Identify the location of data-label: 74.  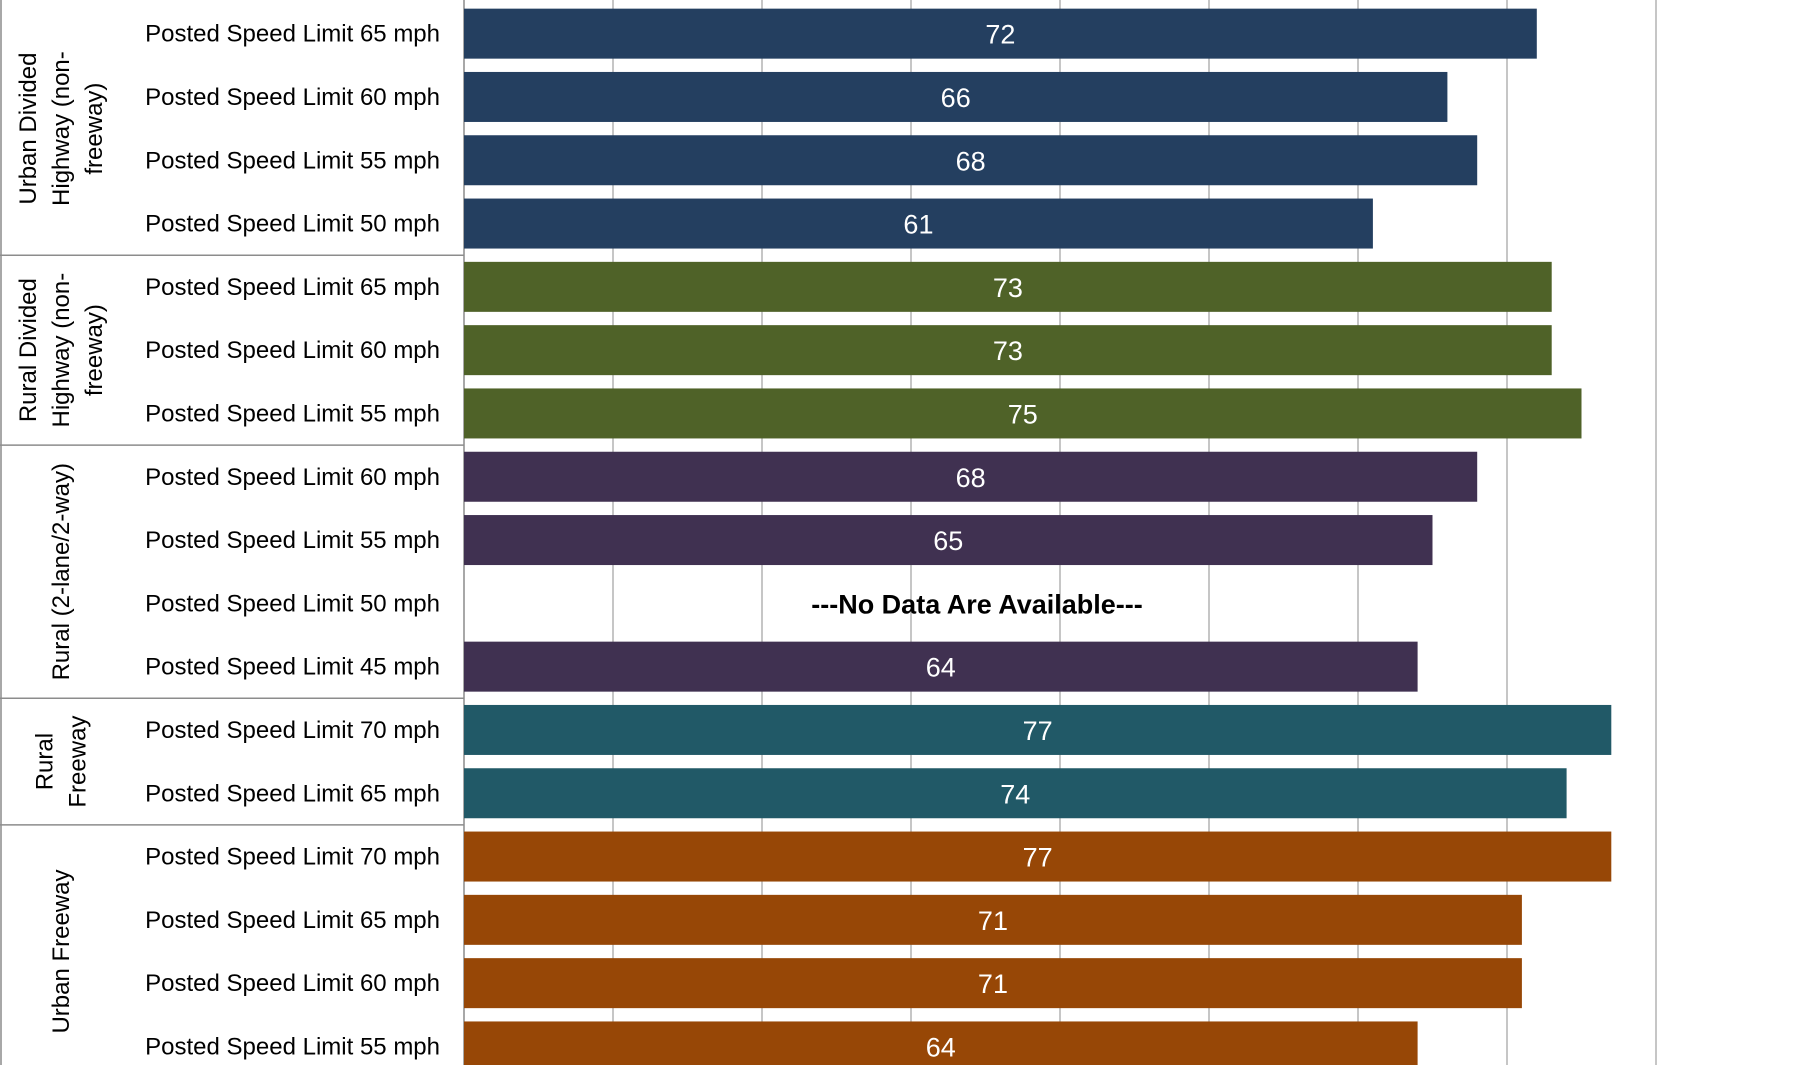
(1015, 794).